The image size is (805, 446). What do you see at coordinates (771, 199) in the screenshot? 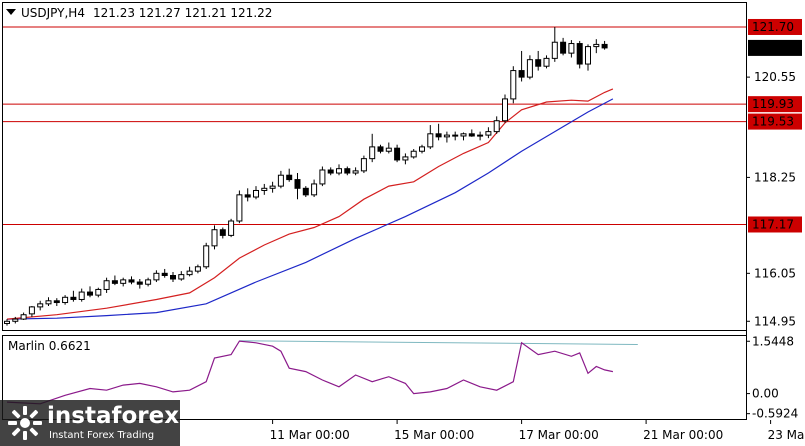
I see `price-axis-group: 114.95 116.05 118.25 120.55` at bounding box center [771, 199].